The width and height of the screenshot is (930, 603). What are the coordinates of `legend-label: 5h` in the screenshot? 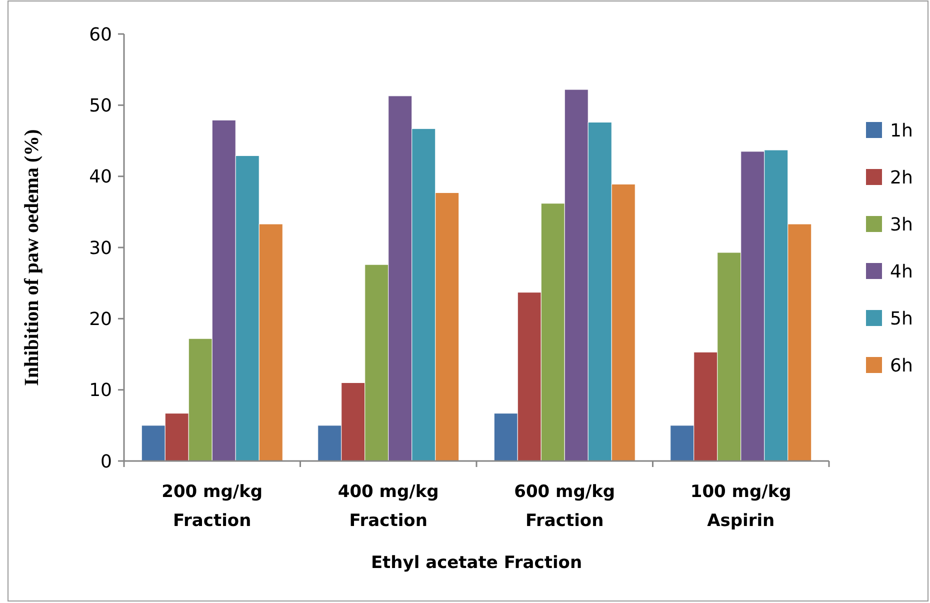 It's located at (901, 319).